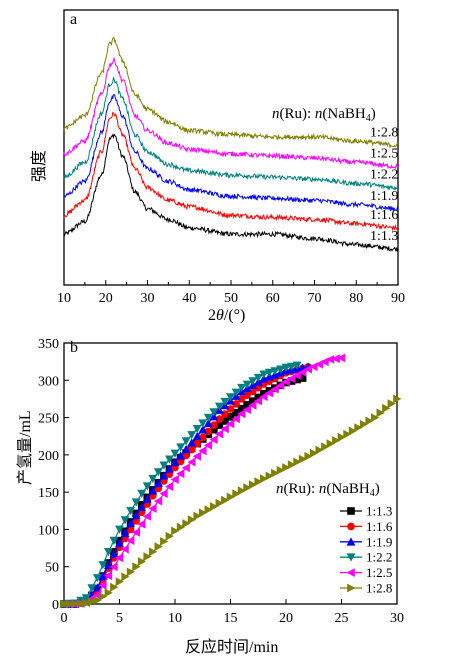 This screenshot has height=668, width=475. I want to click on x-tick-label-a-10: 10, so click(64, 298).